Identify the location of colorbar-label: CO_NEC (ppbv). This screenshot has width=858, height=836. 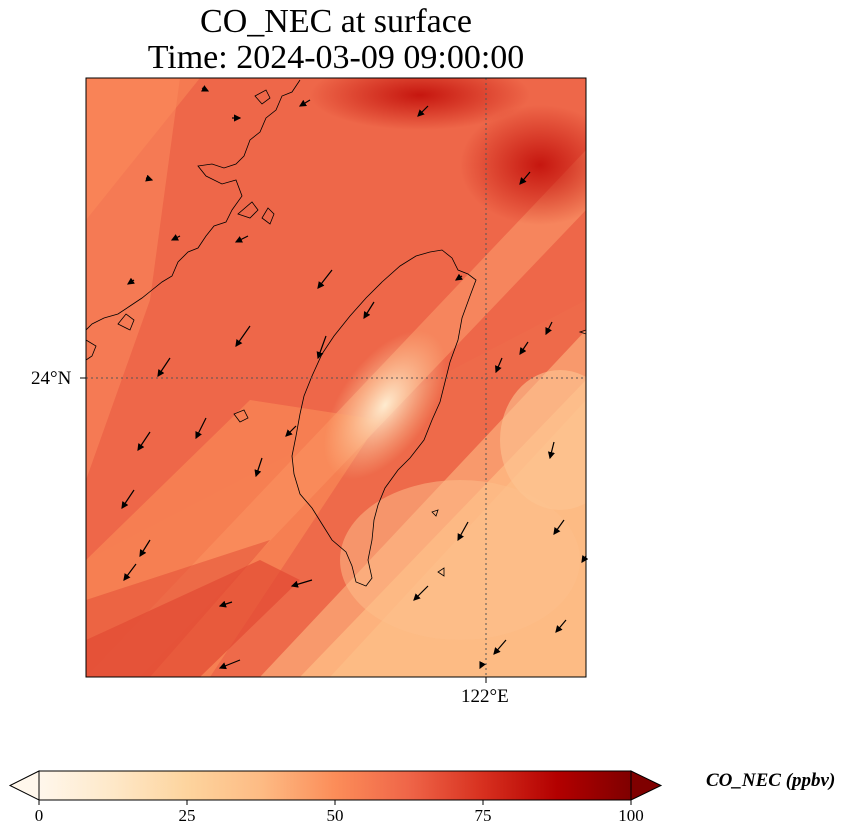
(771, 780).